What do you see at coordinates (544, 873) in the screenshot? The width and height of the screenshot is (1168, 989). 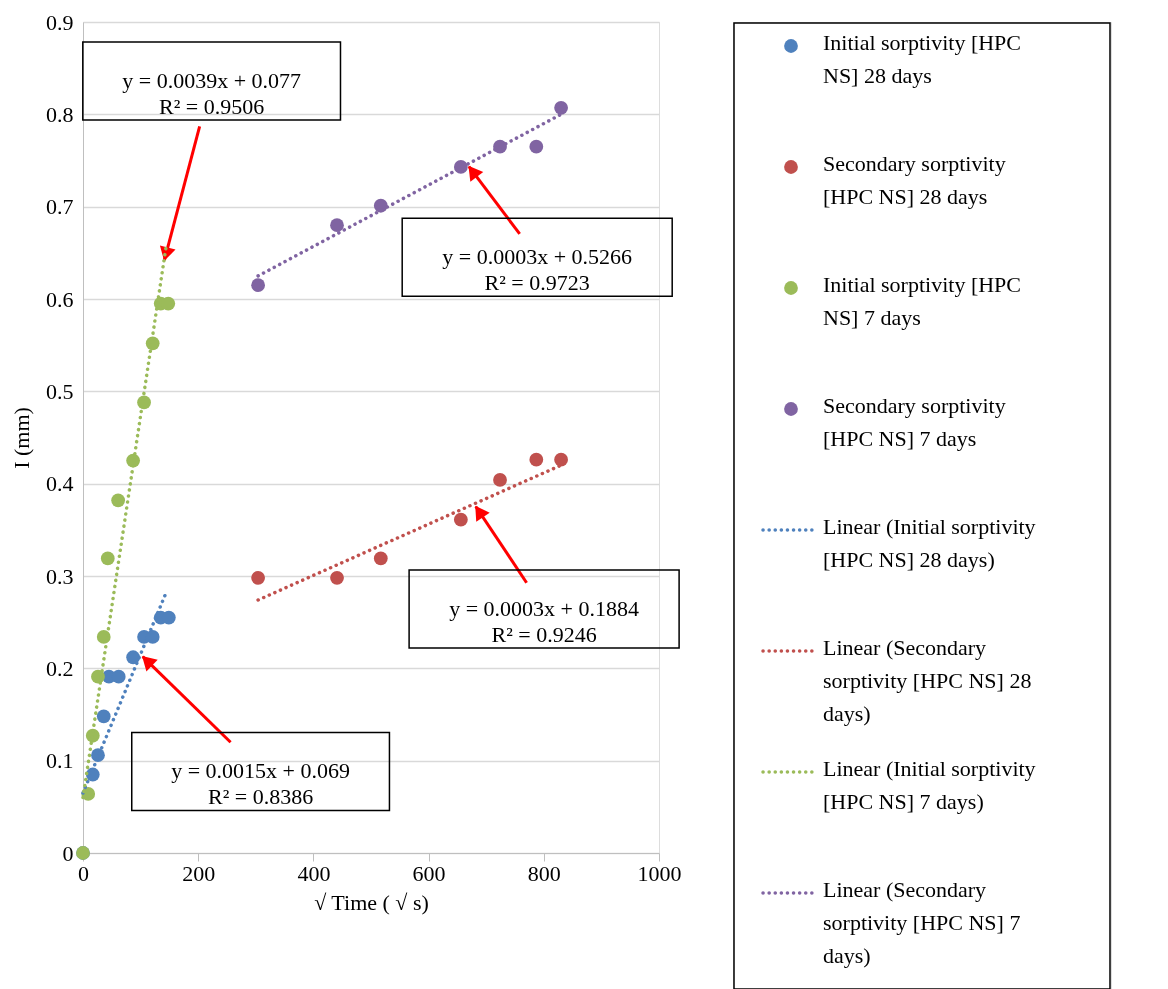 I see `x-tick-label: 800` at bounding box center [544, 873].